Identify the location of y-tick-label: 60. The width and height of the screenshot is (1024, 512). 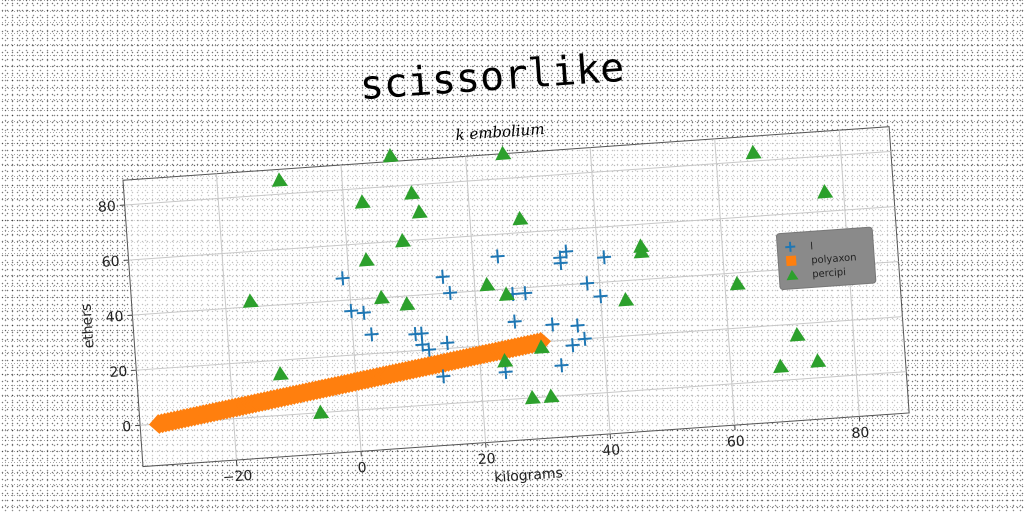
(110, 262).